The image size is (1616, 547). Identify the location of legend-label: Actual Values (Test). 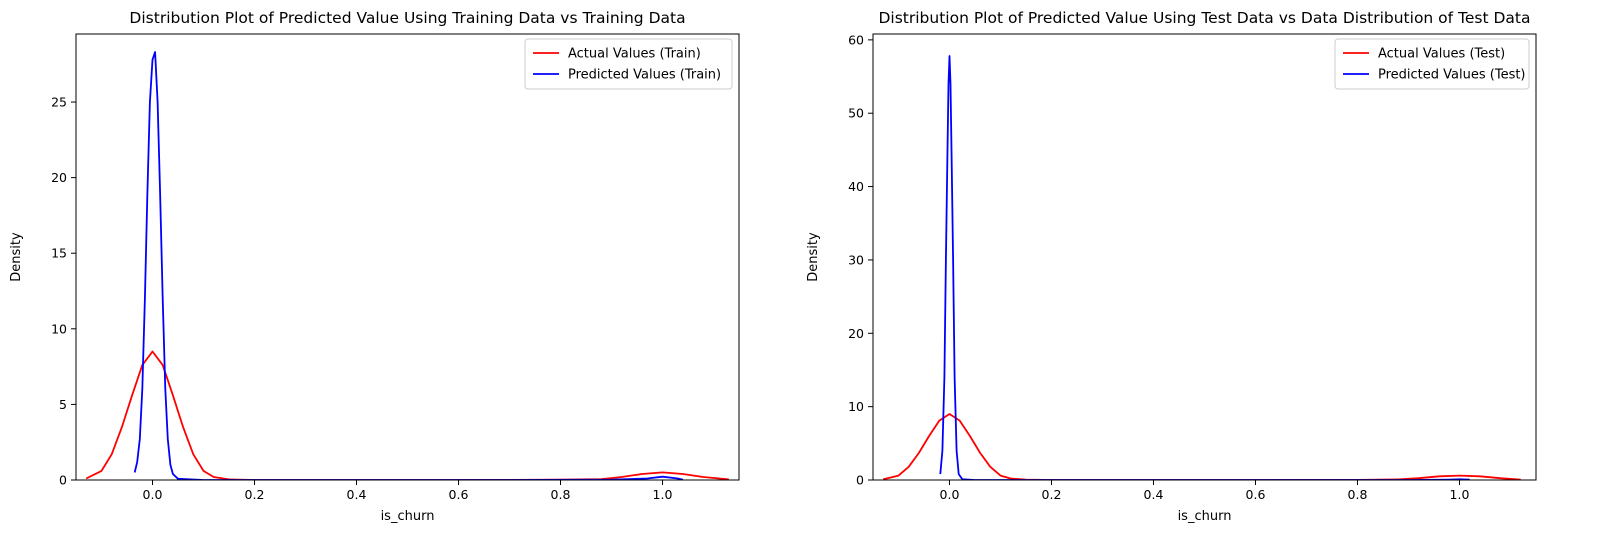
(1441, 54).